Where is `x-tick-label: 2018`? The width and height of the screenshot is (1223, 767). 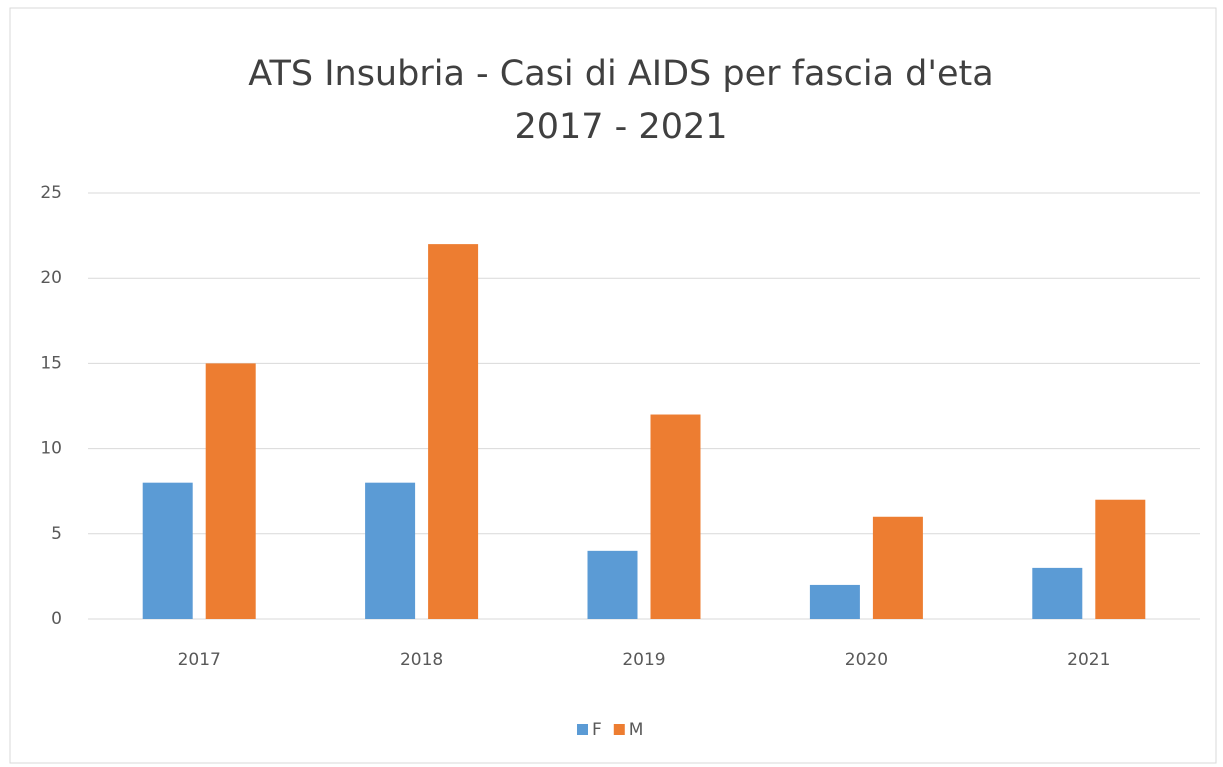 x-tick-label: 2018 is located at coordinates (421, 660).